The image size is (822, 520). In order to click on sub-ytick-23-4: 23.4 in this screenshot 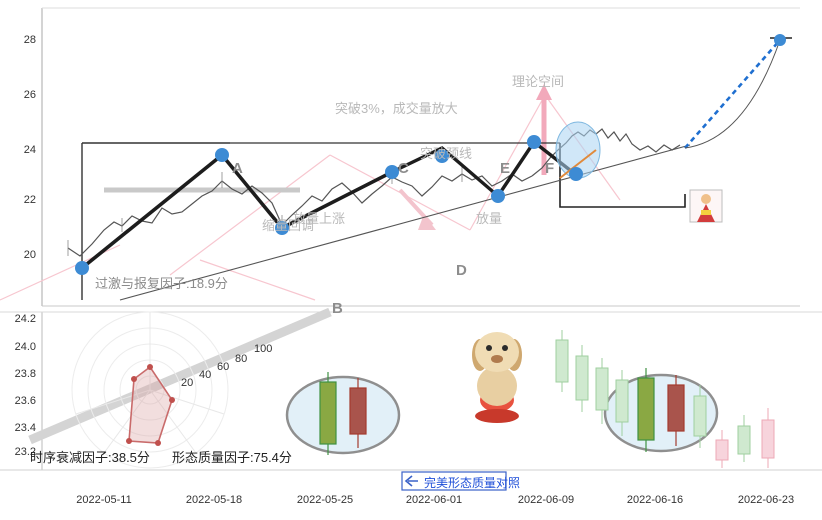, I will do `click(25, 428)`.